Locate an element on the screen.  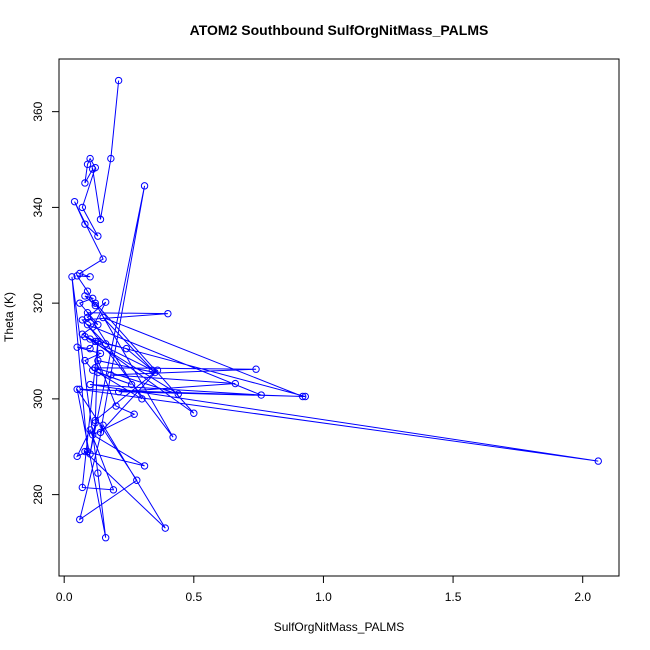
x-axis: 0.0 0.5 1.0 1.5 2.0 is located at coordinates (323, 589).